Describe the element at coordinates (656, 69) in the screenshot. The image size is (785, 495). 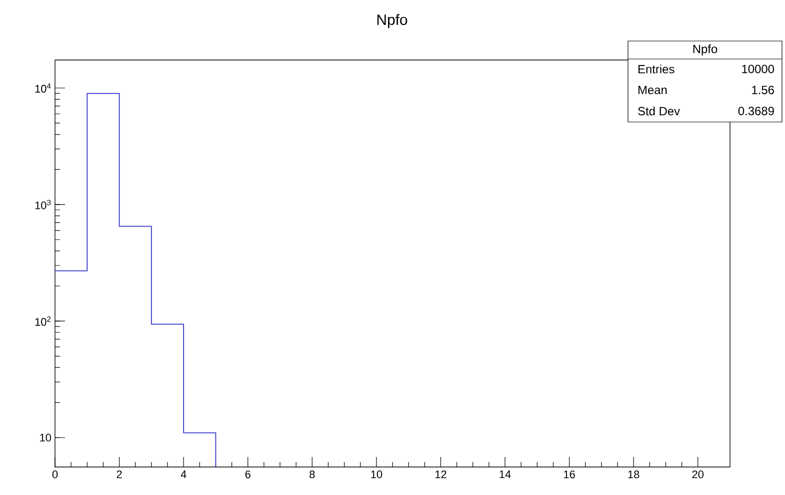
I see `annotation: Entries` at that location.